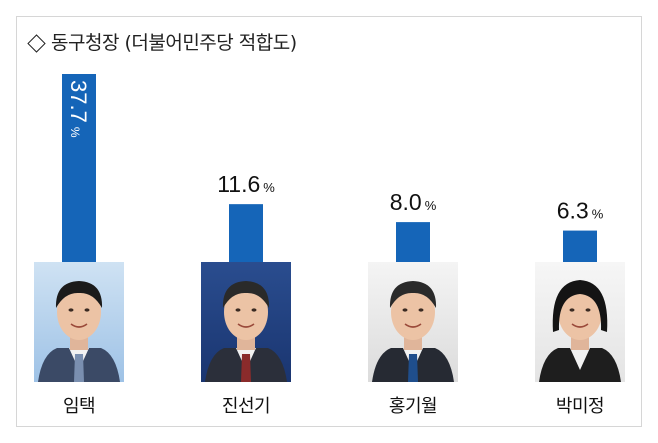  I want to click on value-label-3: 8.0%, so click(413, 202).